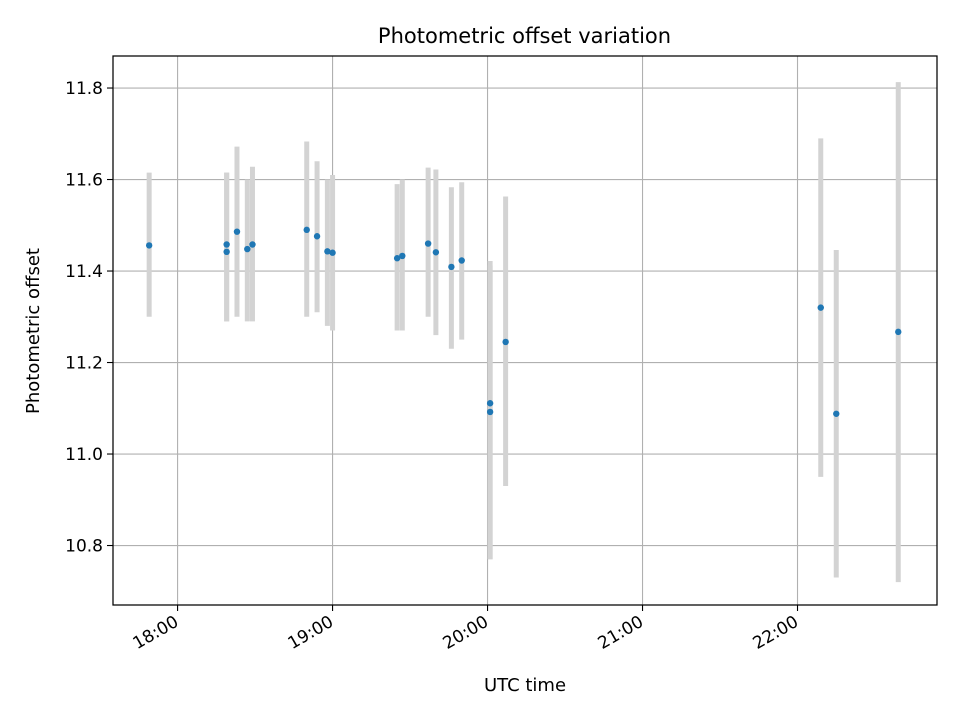 The image size is (960, 720). I want to click on y-tick-label: 11.0, so click(84, 455).